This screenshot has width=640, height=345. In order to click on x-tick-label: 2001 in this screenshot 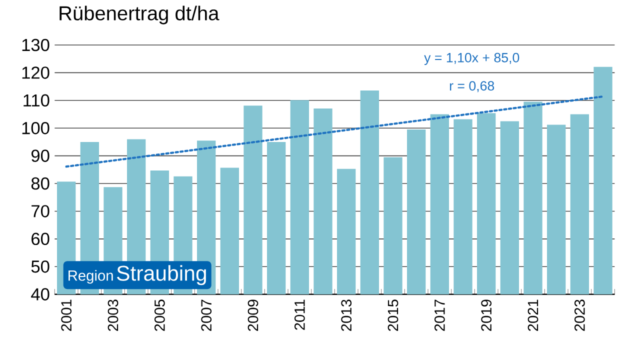, I will do `click(66, 315)`.